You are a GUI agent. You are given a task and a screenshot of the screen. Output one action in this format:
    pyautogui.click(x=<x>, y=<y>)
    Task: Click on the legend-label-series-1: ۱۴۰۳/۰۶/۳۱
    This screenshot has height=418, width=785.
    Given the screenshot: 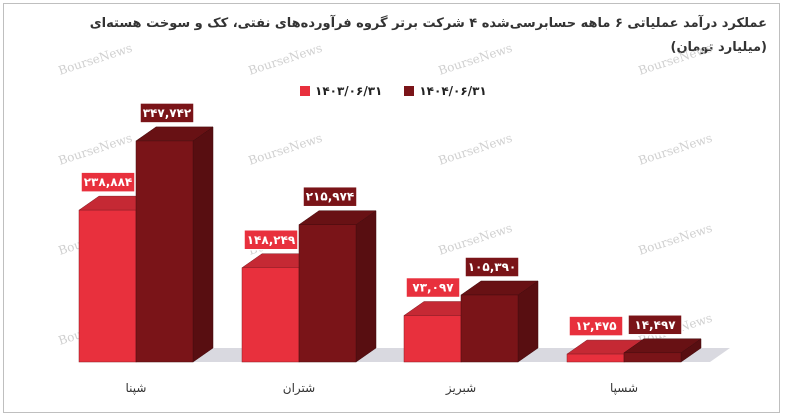 What is the action you would take?
    pyautogui.click(x=349, y=91)
    